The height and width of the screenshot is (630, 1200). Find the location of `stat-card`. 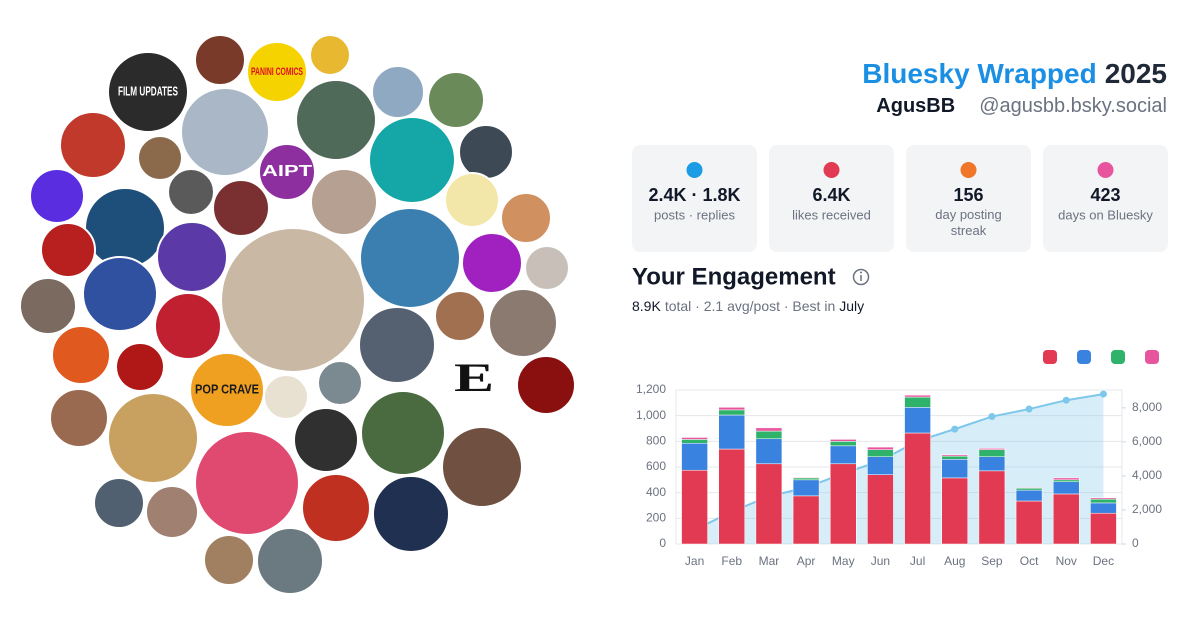

stat-card is located at coordinates (694, 198).